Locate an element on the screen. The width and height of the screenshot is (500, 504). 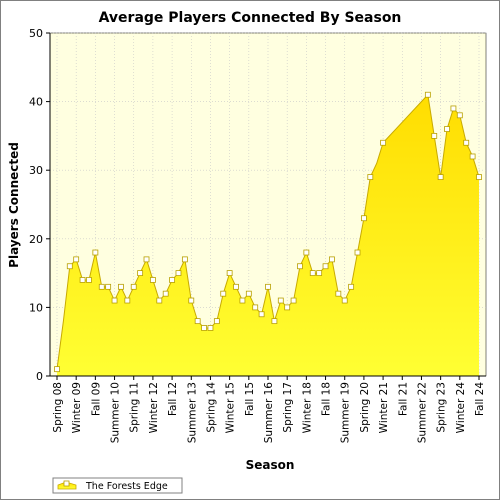
y-axis-ticks: 0 10 20 30 40 50 is located at coordinates (39, 205).